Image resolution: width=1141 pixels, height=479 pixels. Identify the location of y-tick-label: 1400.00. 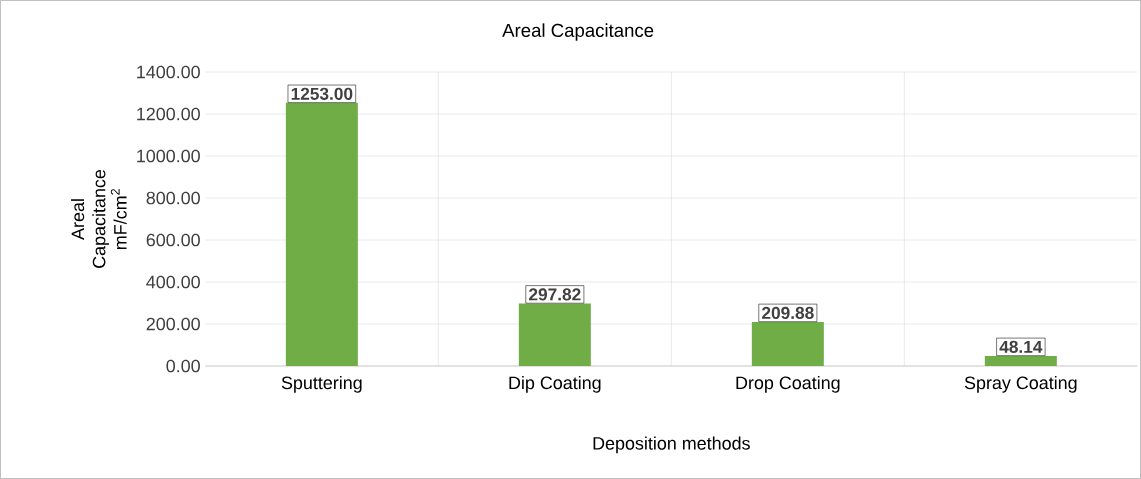
(168, 72).